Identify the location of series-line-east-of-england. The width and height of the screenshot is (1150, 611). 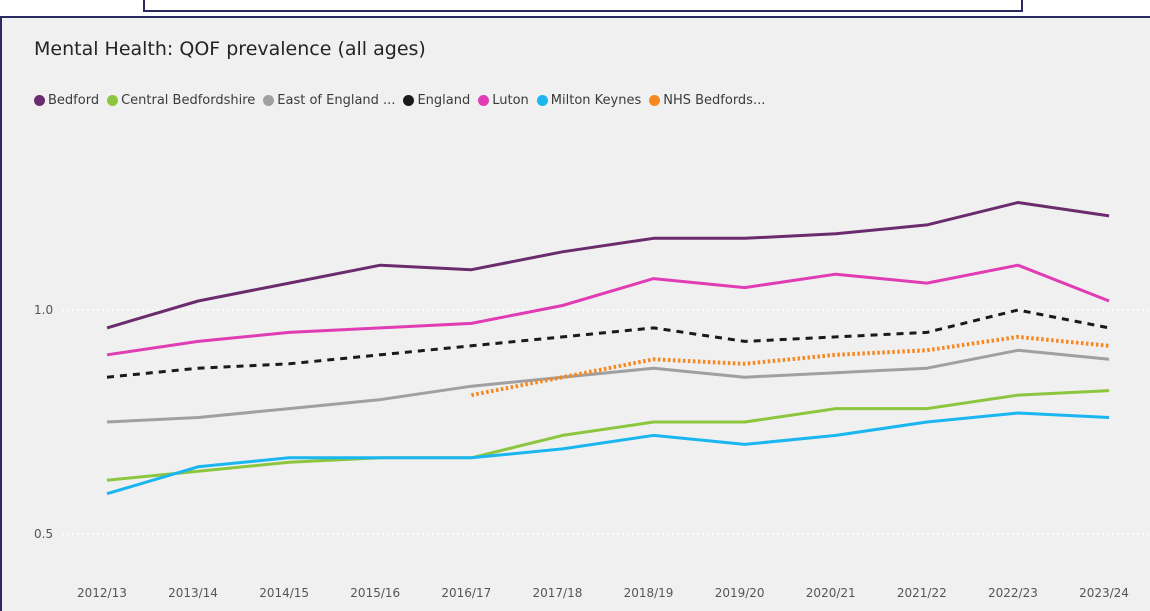
(608, 386).